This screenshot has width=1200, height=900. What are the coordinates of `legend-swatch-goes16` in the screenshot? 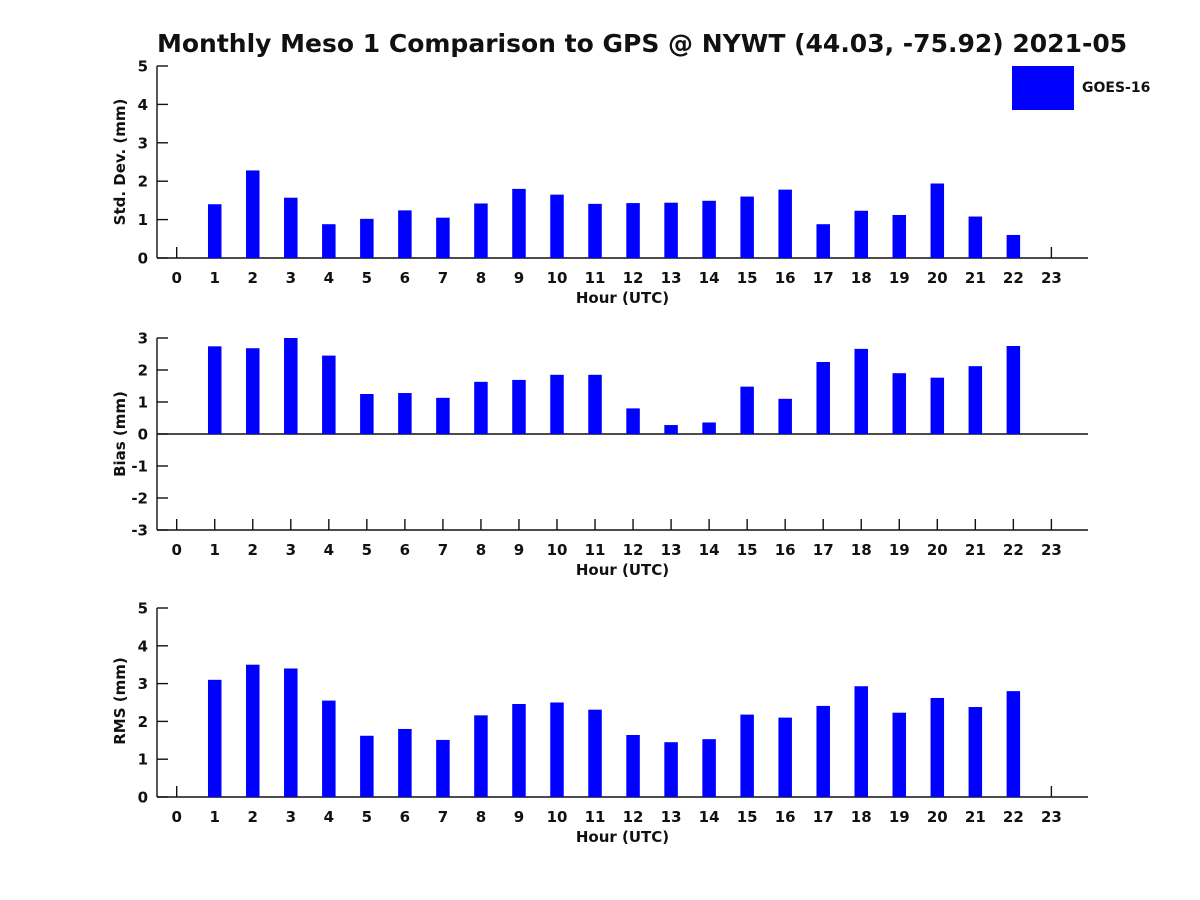 It's located at (1043, 88).